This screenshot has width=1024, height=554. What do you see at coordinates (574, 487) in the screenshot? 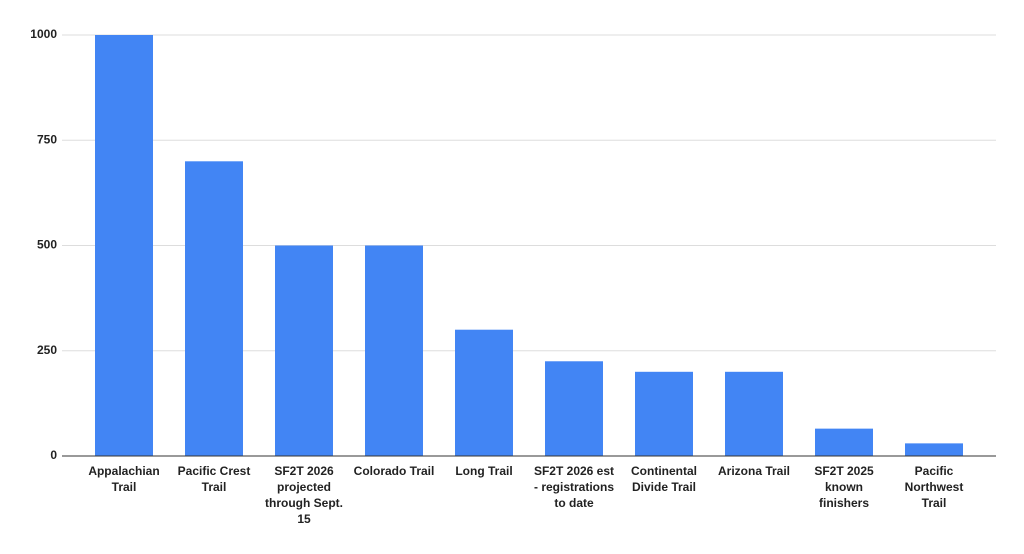
I see `x-tick-label: SF2T 2026 est - registrations to date` at bounding box center [574, 487].